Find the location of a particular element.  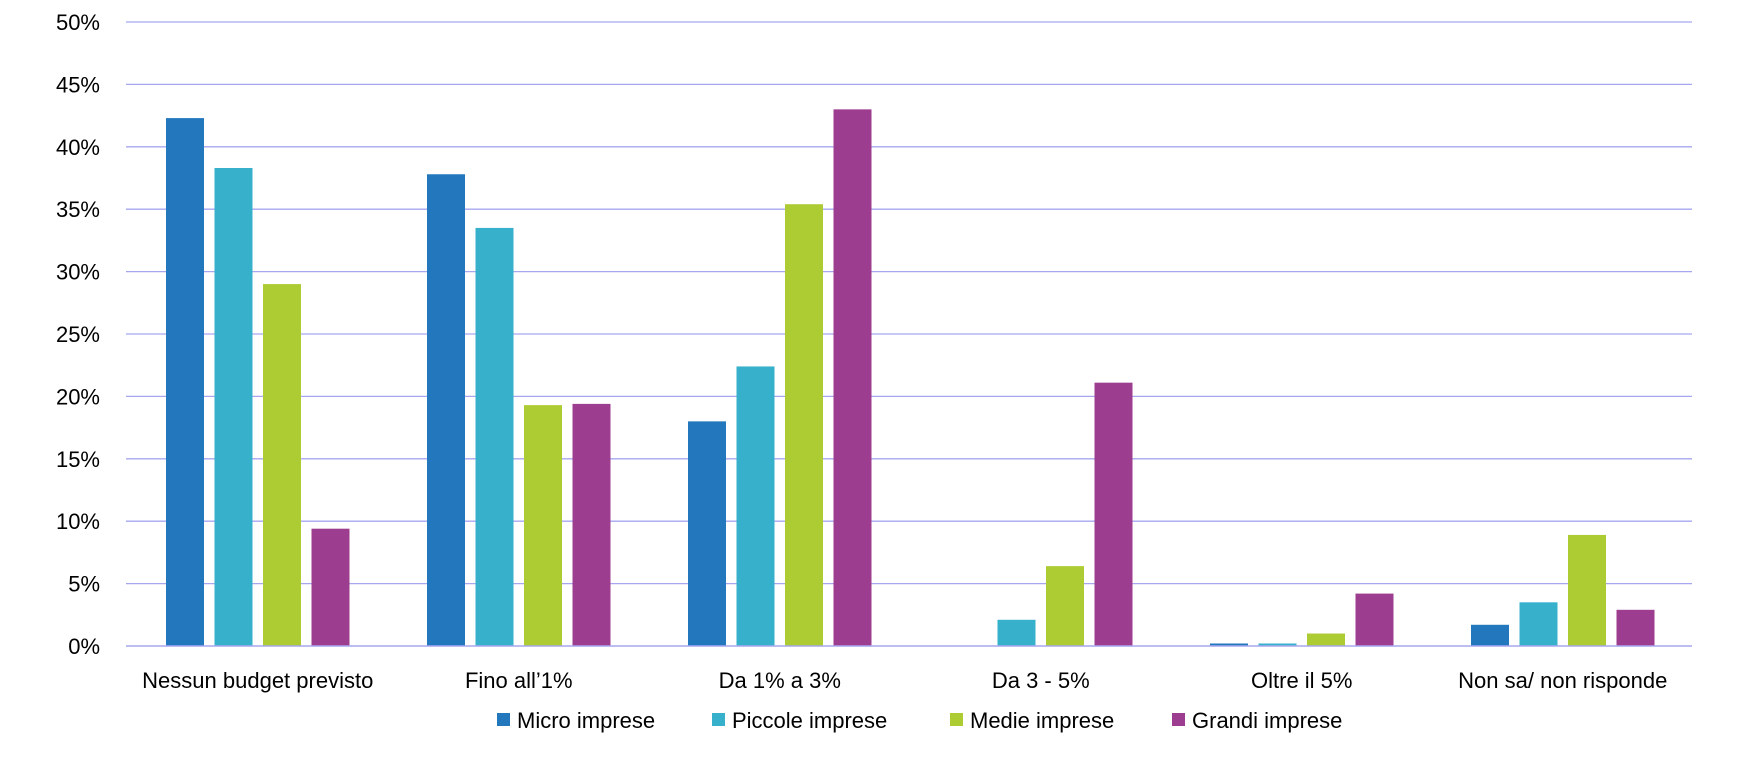

y-tick-label: 15% is located at coordinates (78, 459).